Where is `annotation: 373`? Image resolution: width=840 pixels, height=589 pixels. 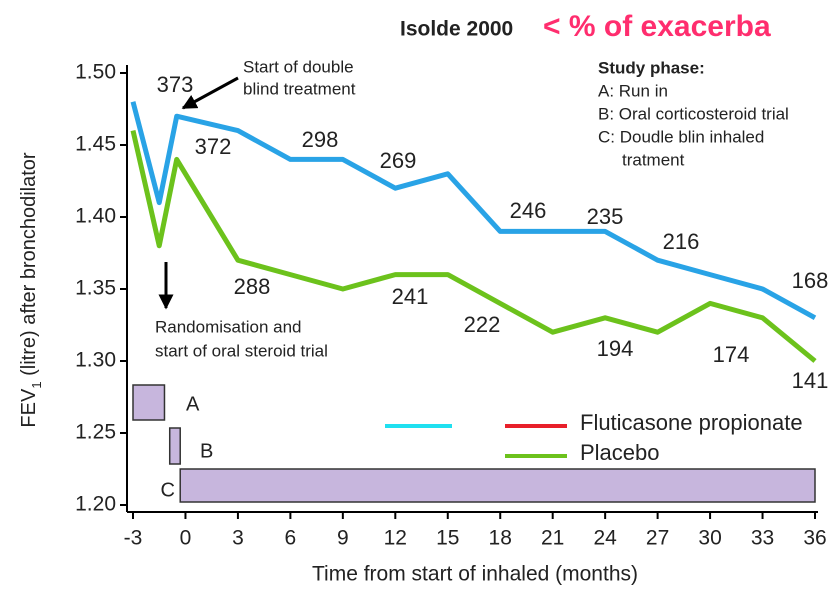 annotation: 373 is located at coordinates (175, 84).